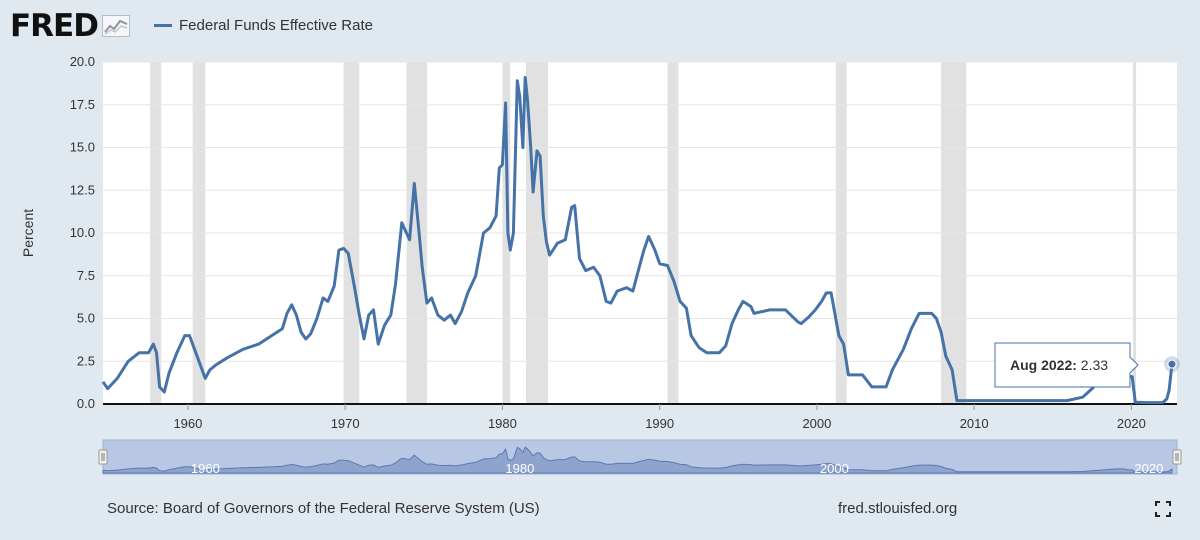  I want to click on x-tick-label: 1980, so click(502, 423).